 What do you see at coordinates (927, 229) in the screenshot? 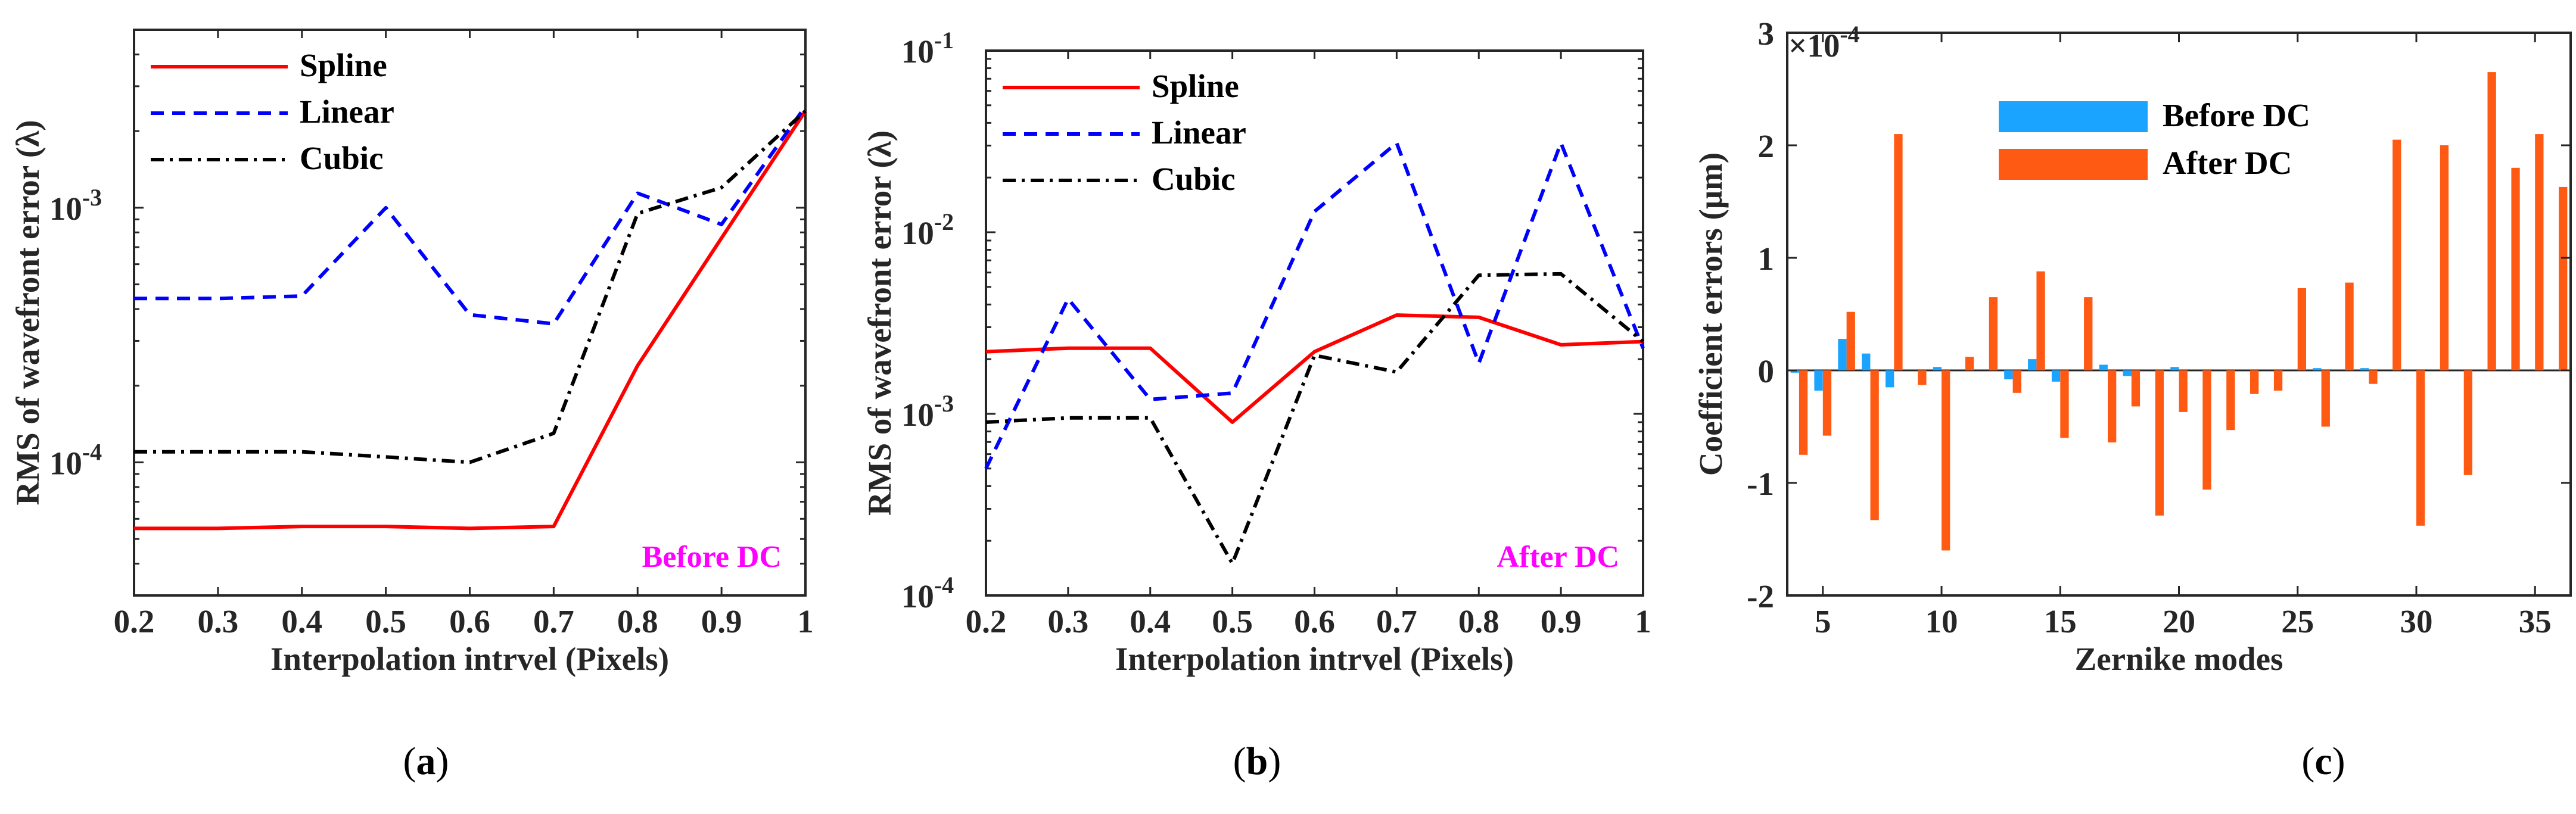
I see `y-tick-label: 10⁻²` at bounding box center [927, 229].